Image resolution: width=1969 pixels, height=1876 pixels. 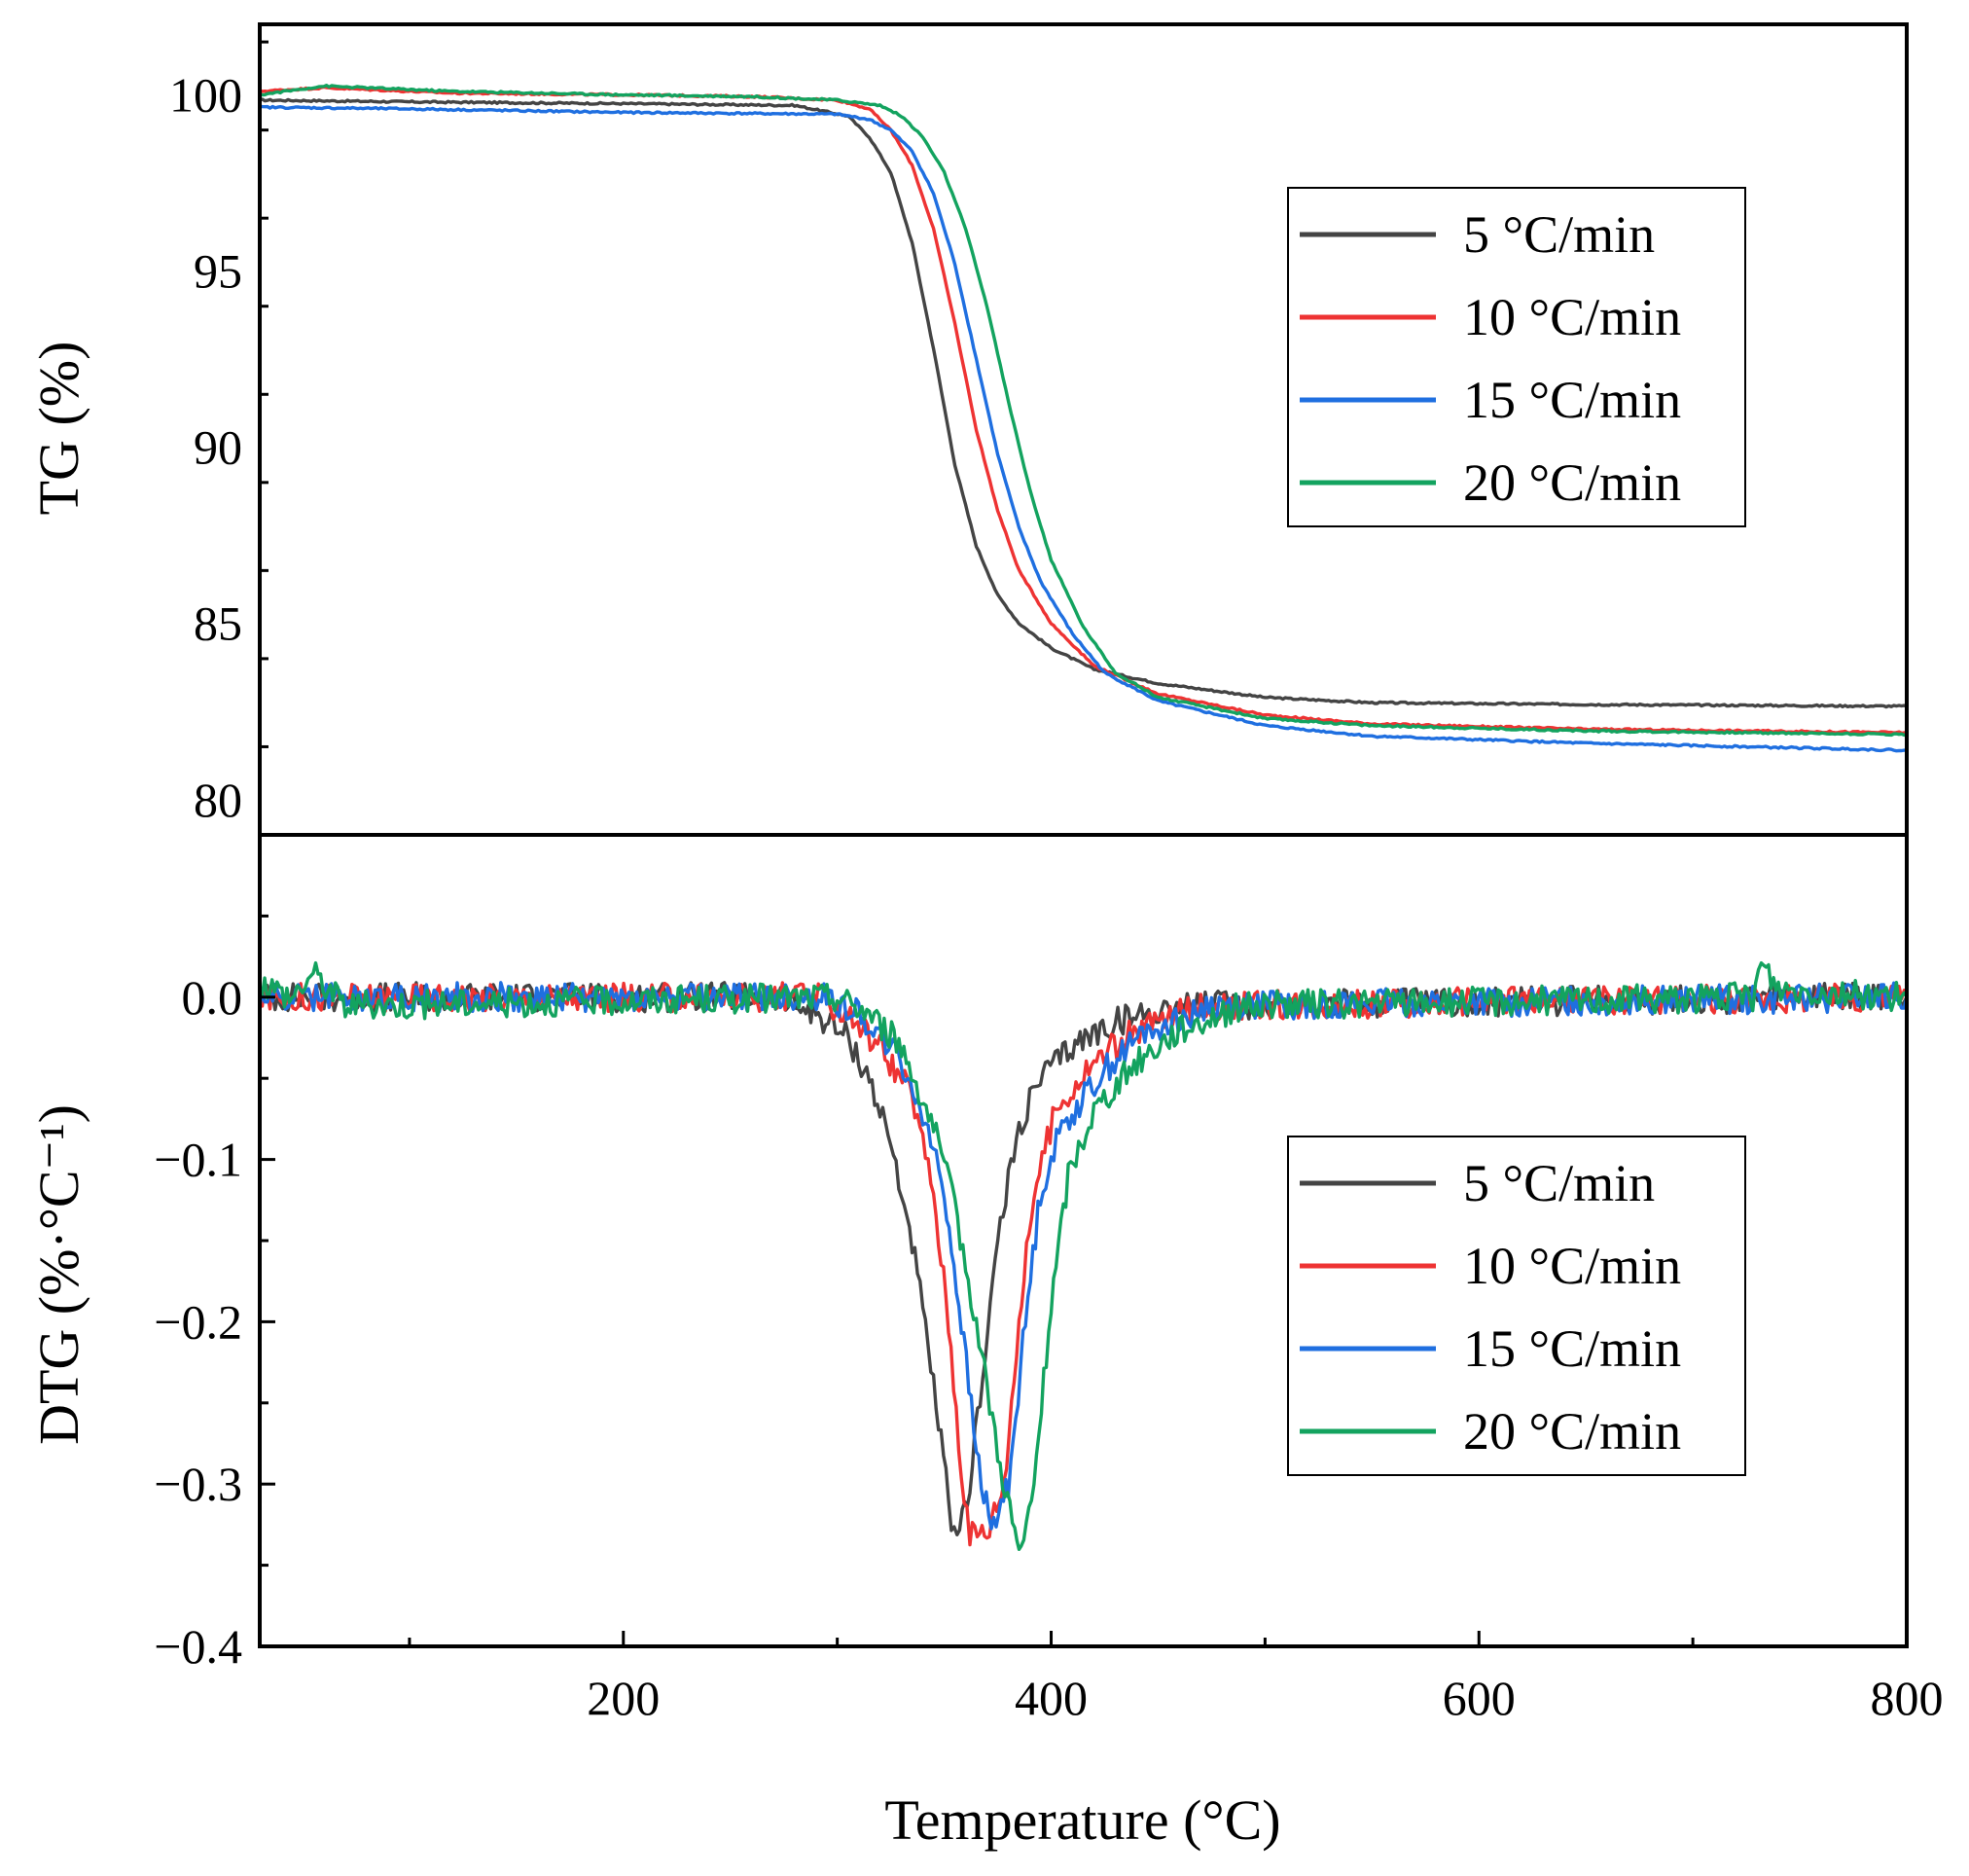 I want to click on legend-label-1-1: 10 °C/min, so click(x=1572, y=1266).